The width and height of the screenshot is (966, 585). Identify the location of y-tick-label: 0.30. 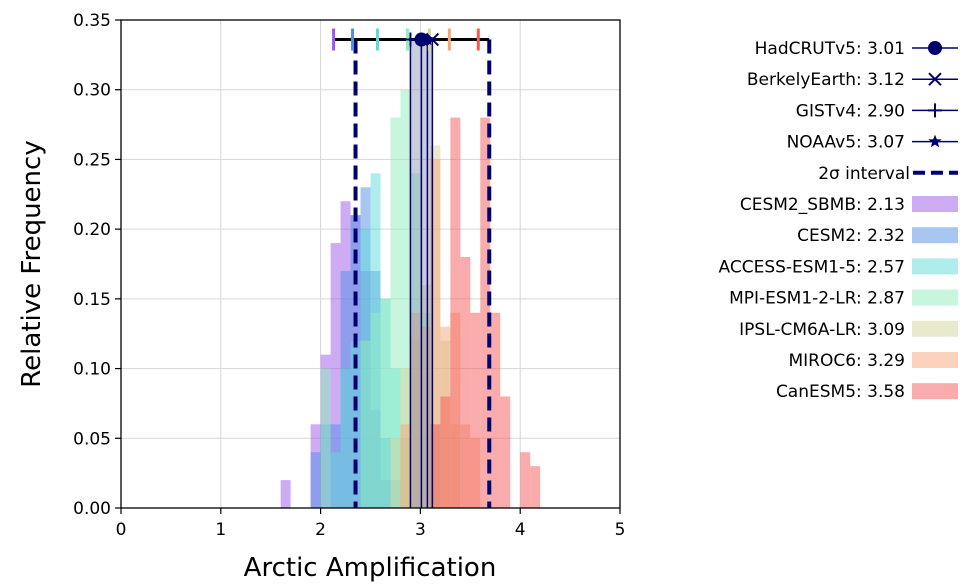
(92, 91).